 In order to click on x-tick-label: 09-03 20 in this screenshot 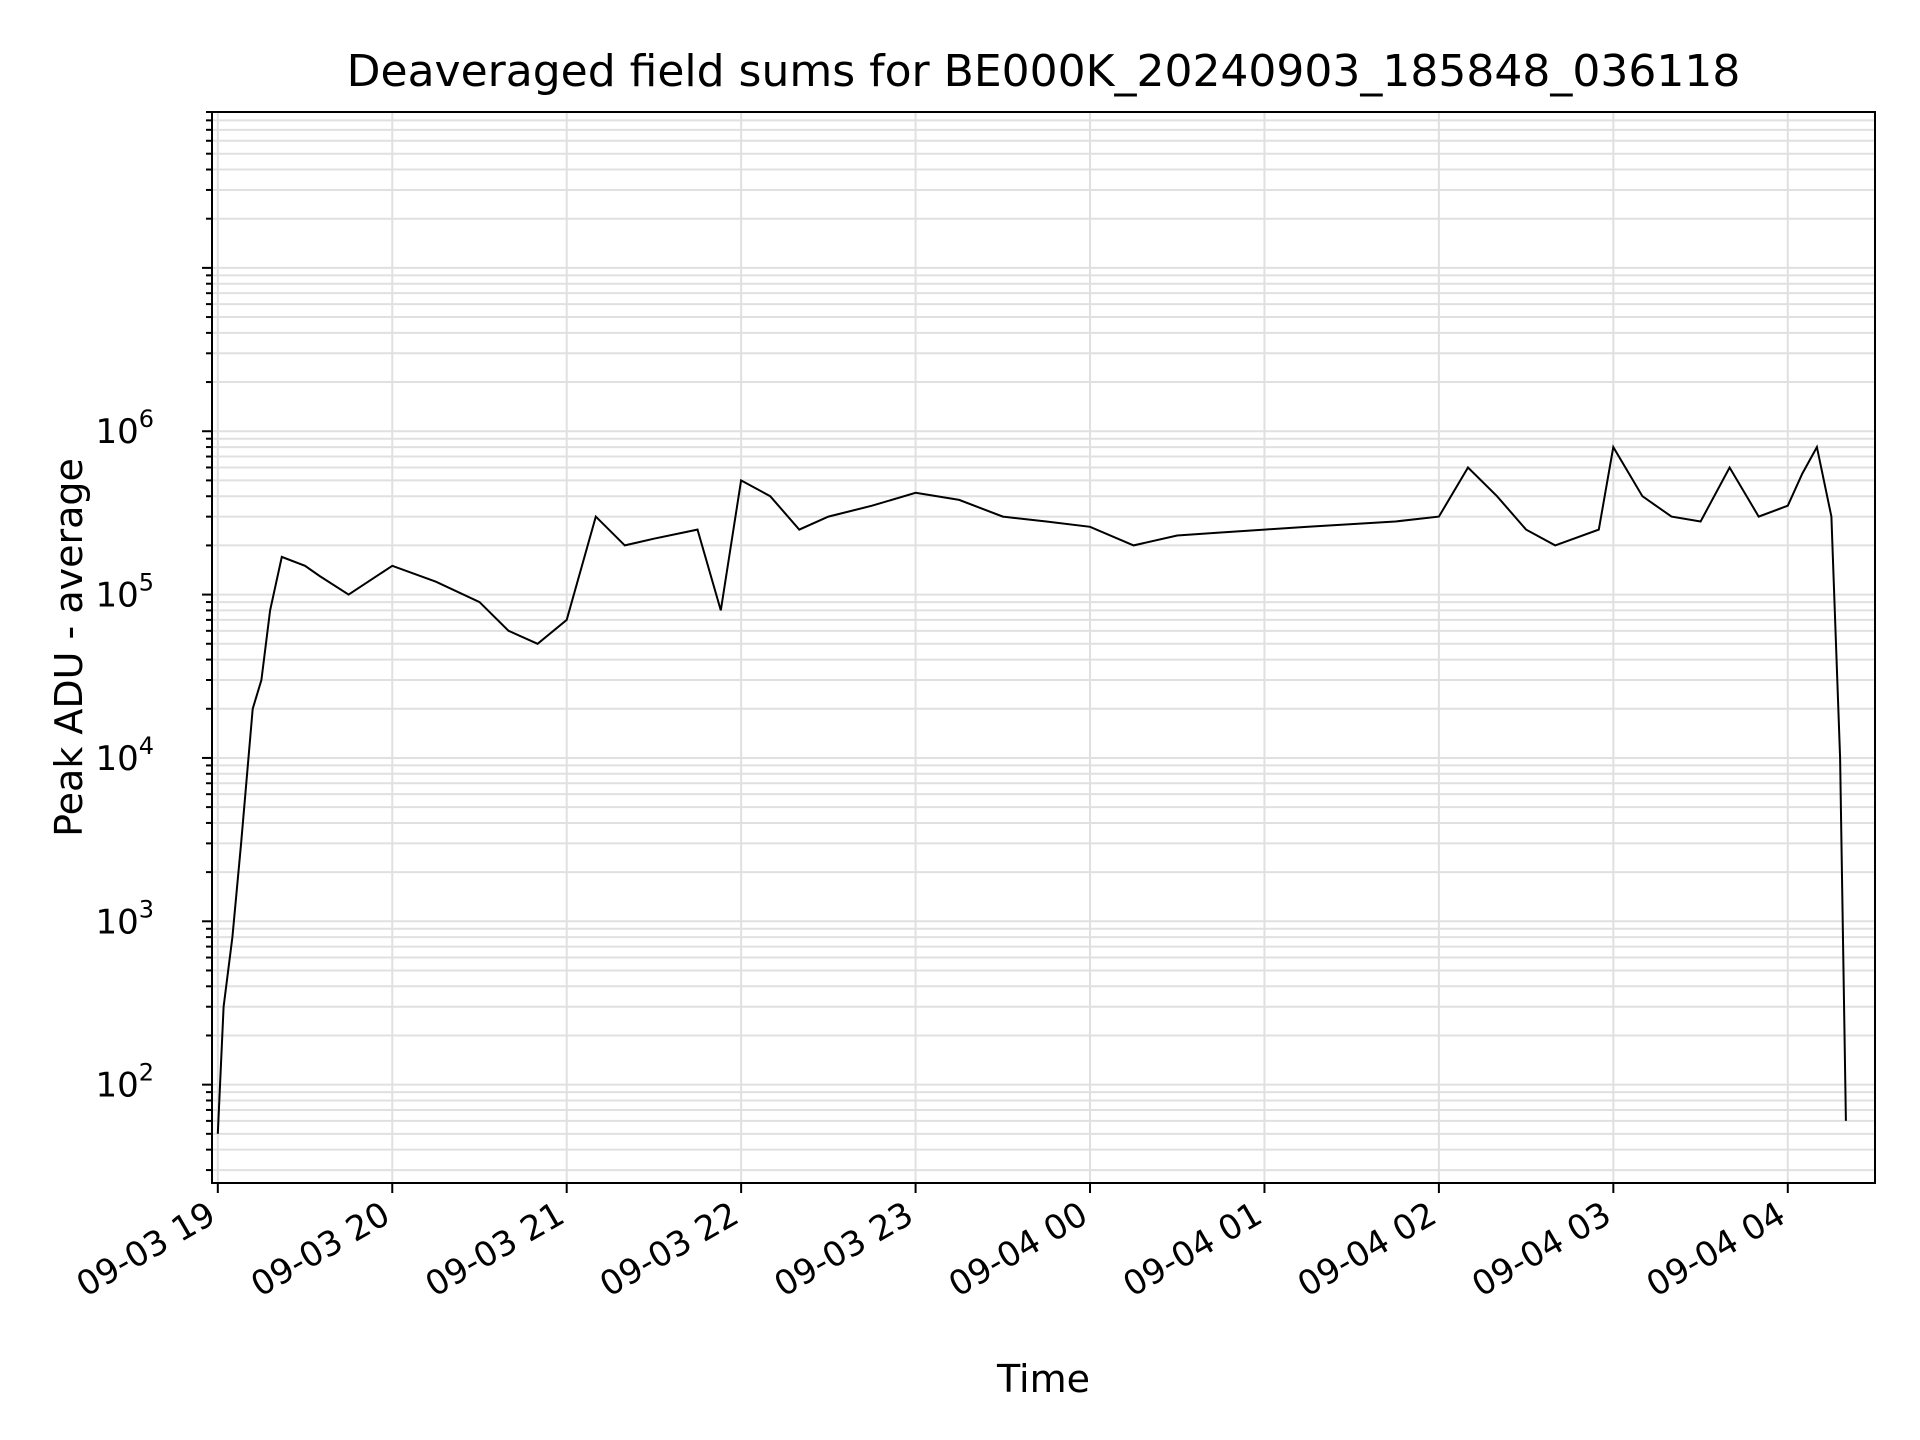, I will do `click(320, 1249)`.